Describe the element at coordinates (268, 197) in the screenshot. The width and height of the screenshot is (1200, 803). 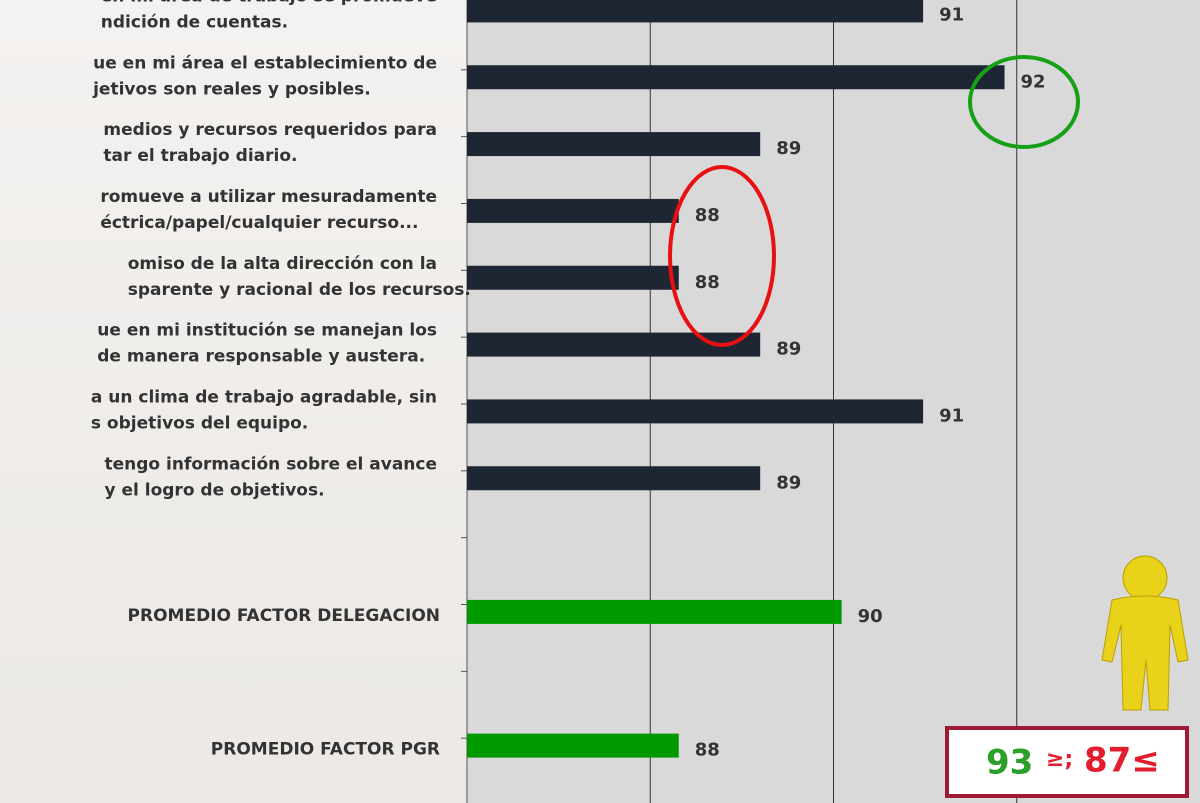
I see `category-label: romueve a utilizar mesuradamente` at that location.